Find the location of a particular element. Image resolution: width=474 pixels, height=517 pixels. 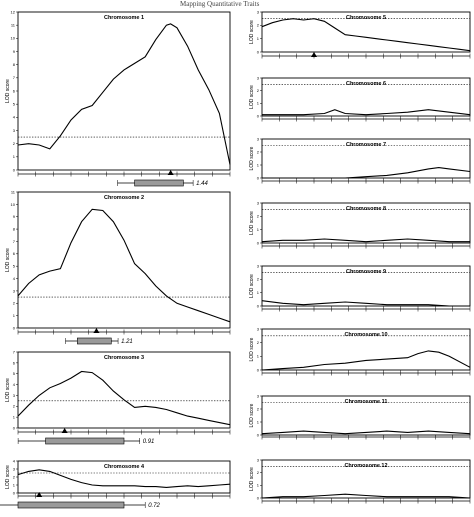

panel-title: Chromosome 1 is located at coordinates (124, 18).